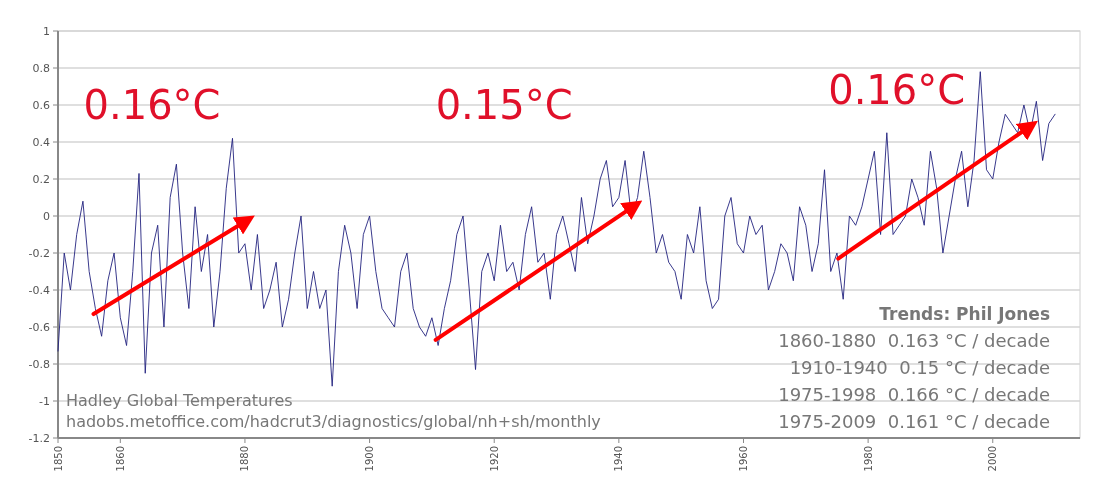 The height and width of the screenshot is (483, 1097). What do you see at coordinates (39, 327) in the screenshot?
I see `y-tick-label: -0.6` at bounding box center [39, 327].